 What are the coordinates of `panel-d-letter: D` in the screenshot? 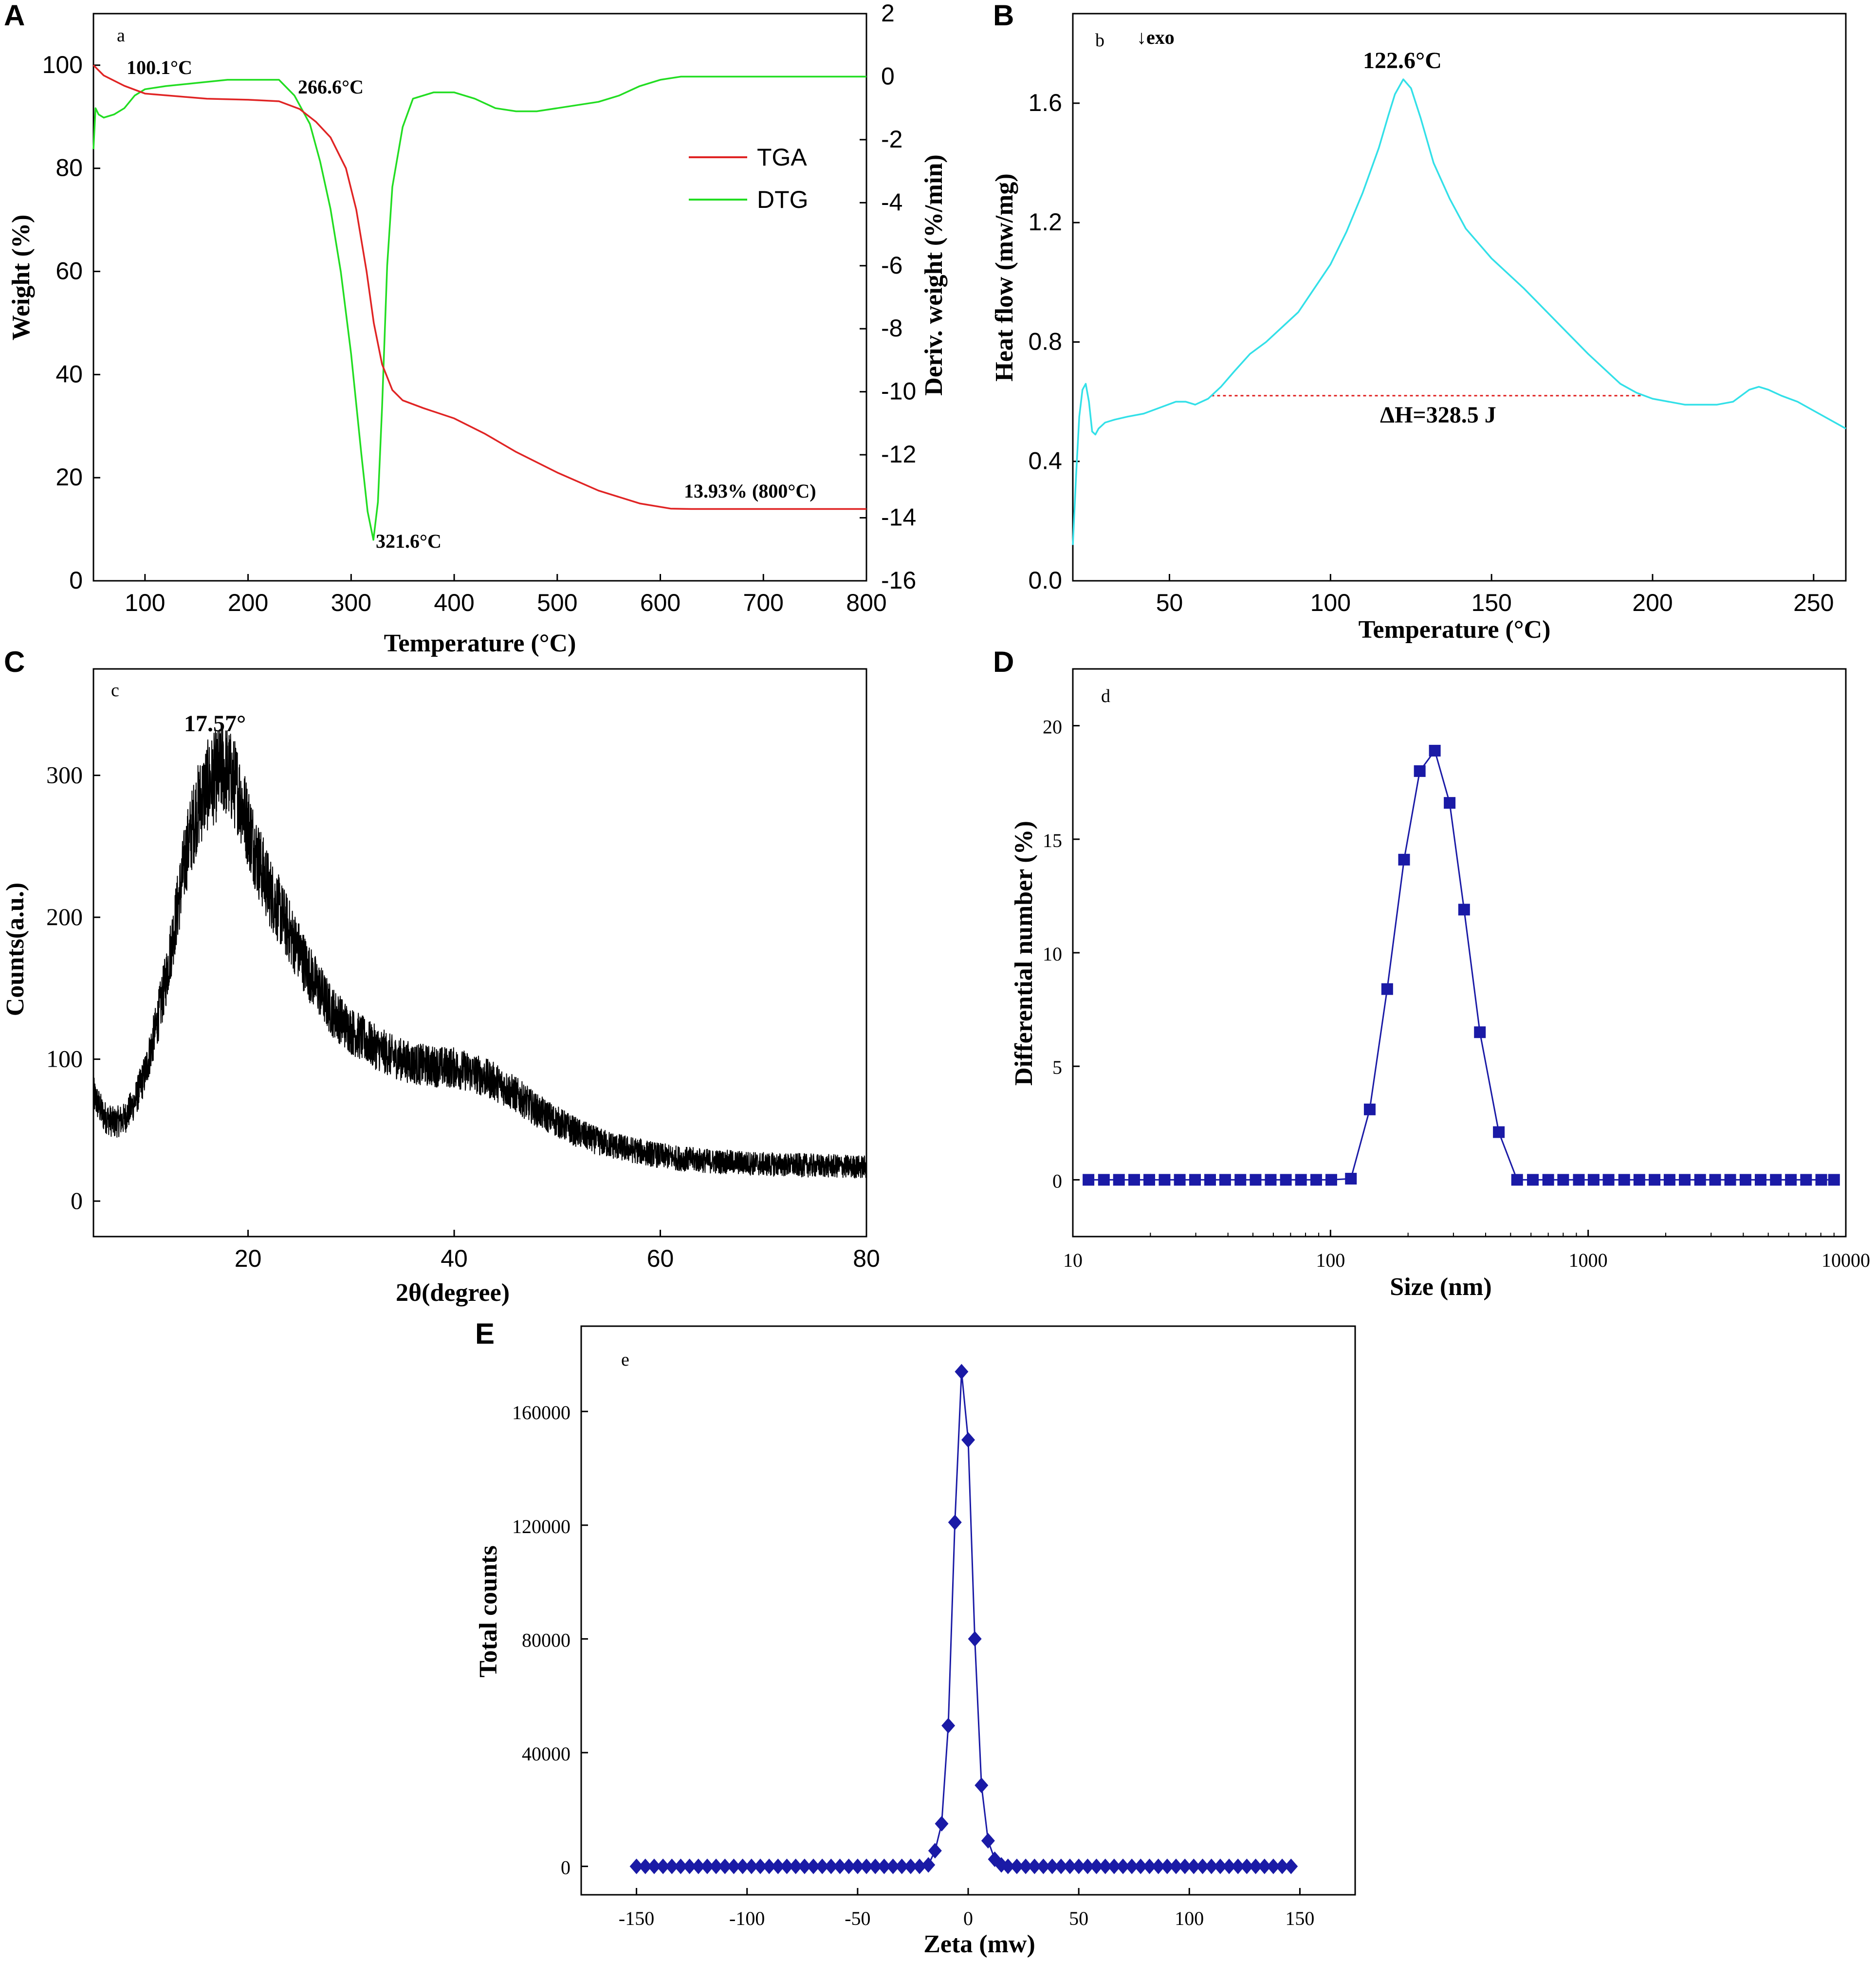 It's located at (1003, 662).